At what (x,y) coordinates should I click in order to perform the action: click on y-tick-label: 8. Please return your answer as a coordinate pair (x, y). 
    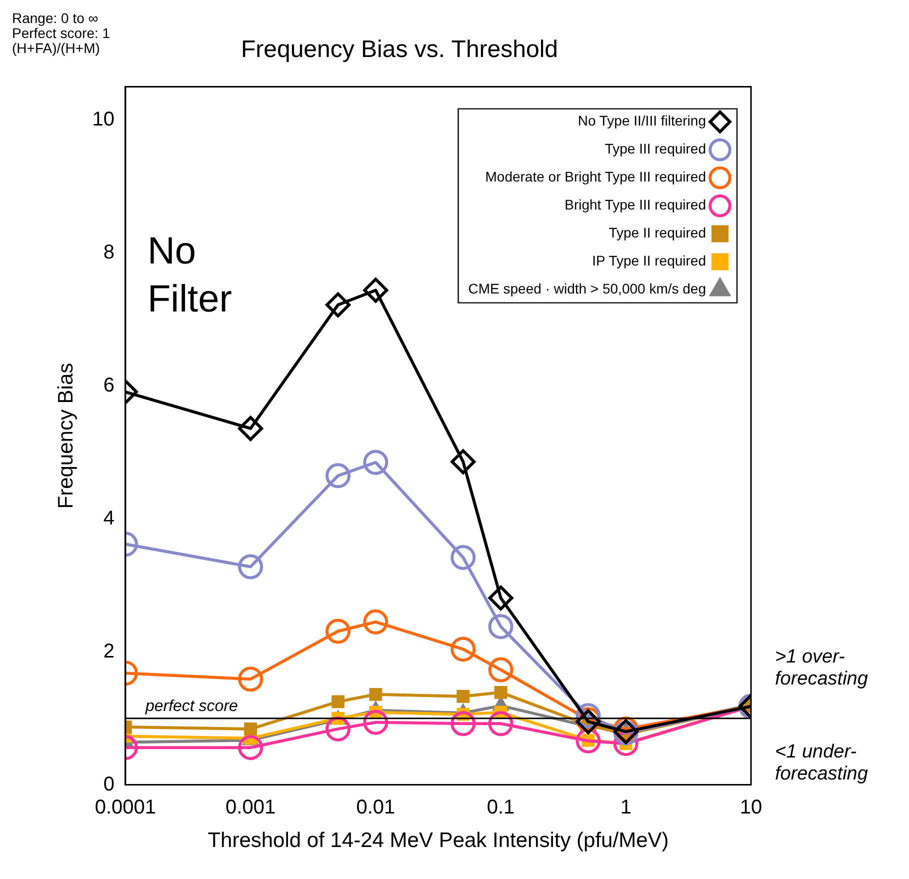
    Looking at the image, I should click on (108, 253).